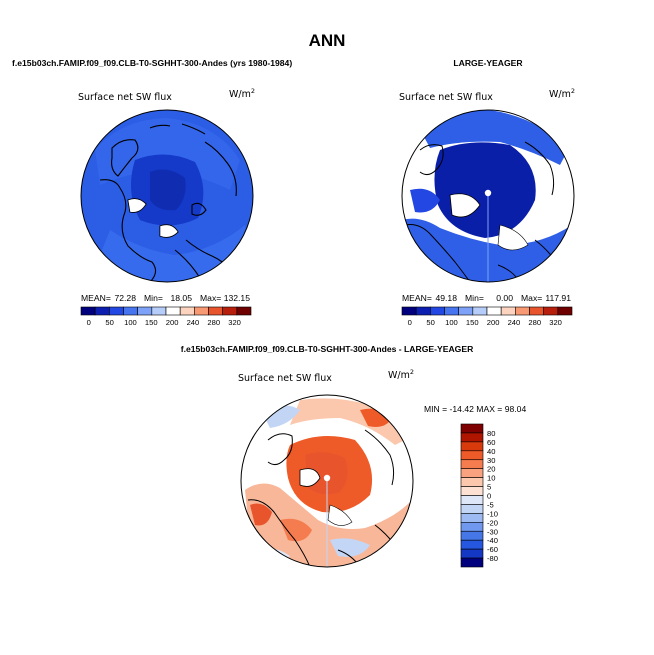 Image resolution: width=654 pixels, height=655 pixels. What do you see at coordinates (491, 460) in the screenshot?
I see `colorbar-tick-label: 30` at bounding box center [491, 460].